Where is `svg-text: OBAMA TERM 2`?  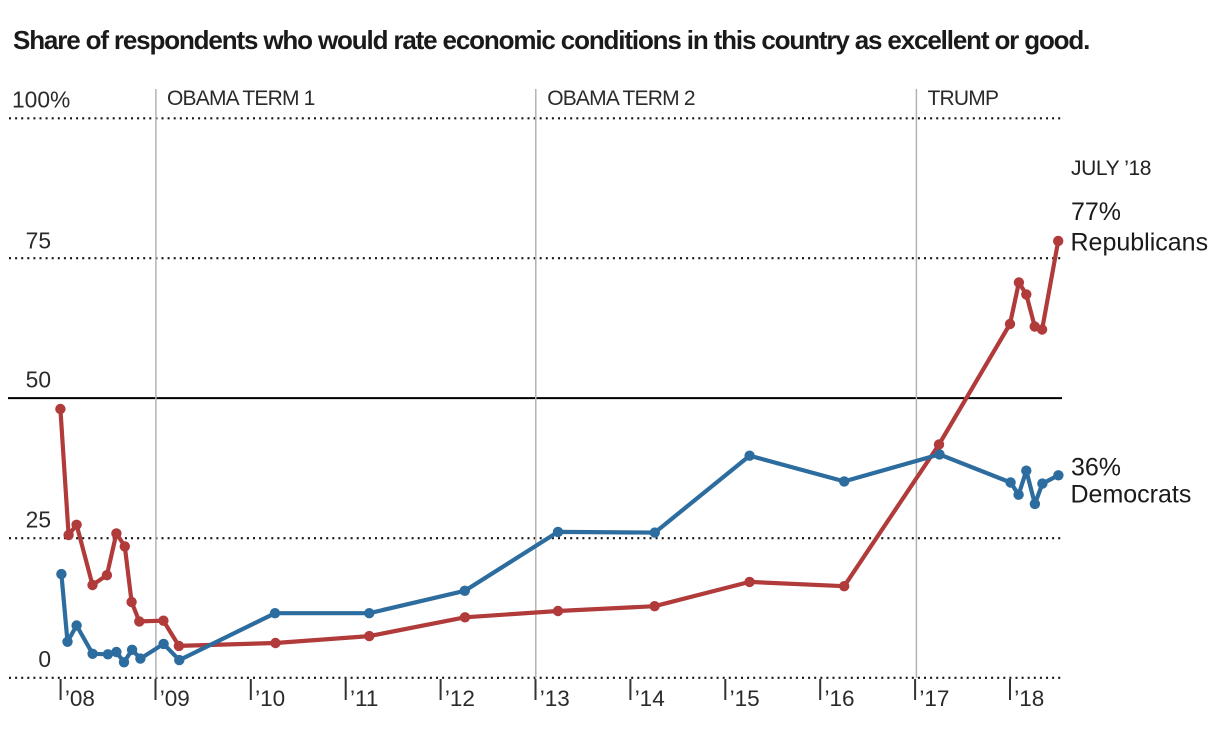
svg-text: OBAMA TERM 2 is located at coordinates (621, 98).